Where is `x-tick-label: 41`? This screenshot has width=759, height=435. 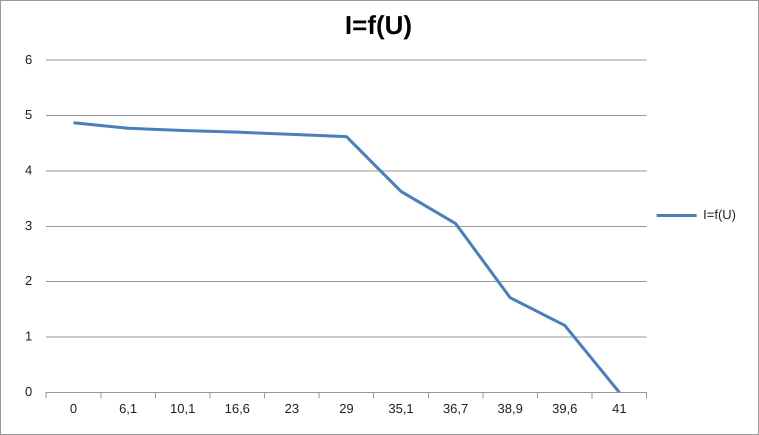
x-tick-label: 41 is located at coordinates (619, 408).